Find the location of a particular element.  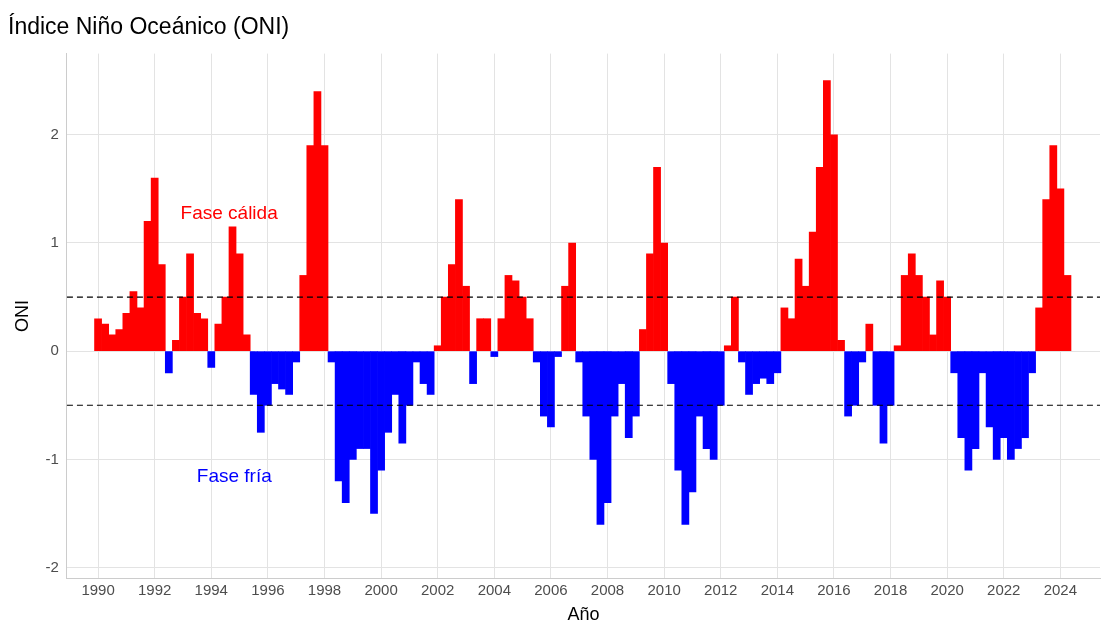

annotation: Fase fría is located at coordinates (234, 476).